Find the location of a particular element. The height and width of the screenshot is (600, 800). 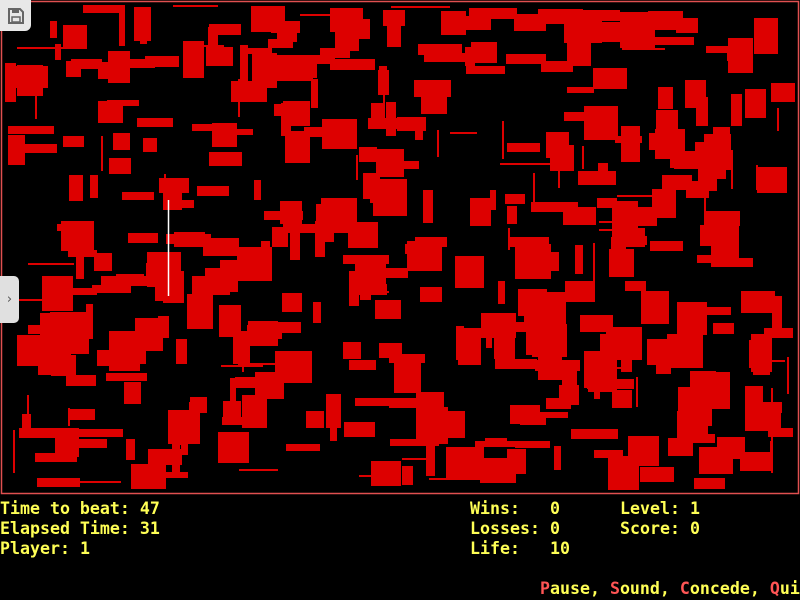

command-label: oncede is located at coordinates (719, 588).